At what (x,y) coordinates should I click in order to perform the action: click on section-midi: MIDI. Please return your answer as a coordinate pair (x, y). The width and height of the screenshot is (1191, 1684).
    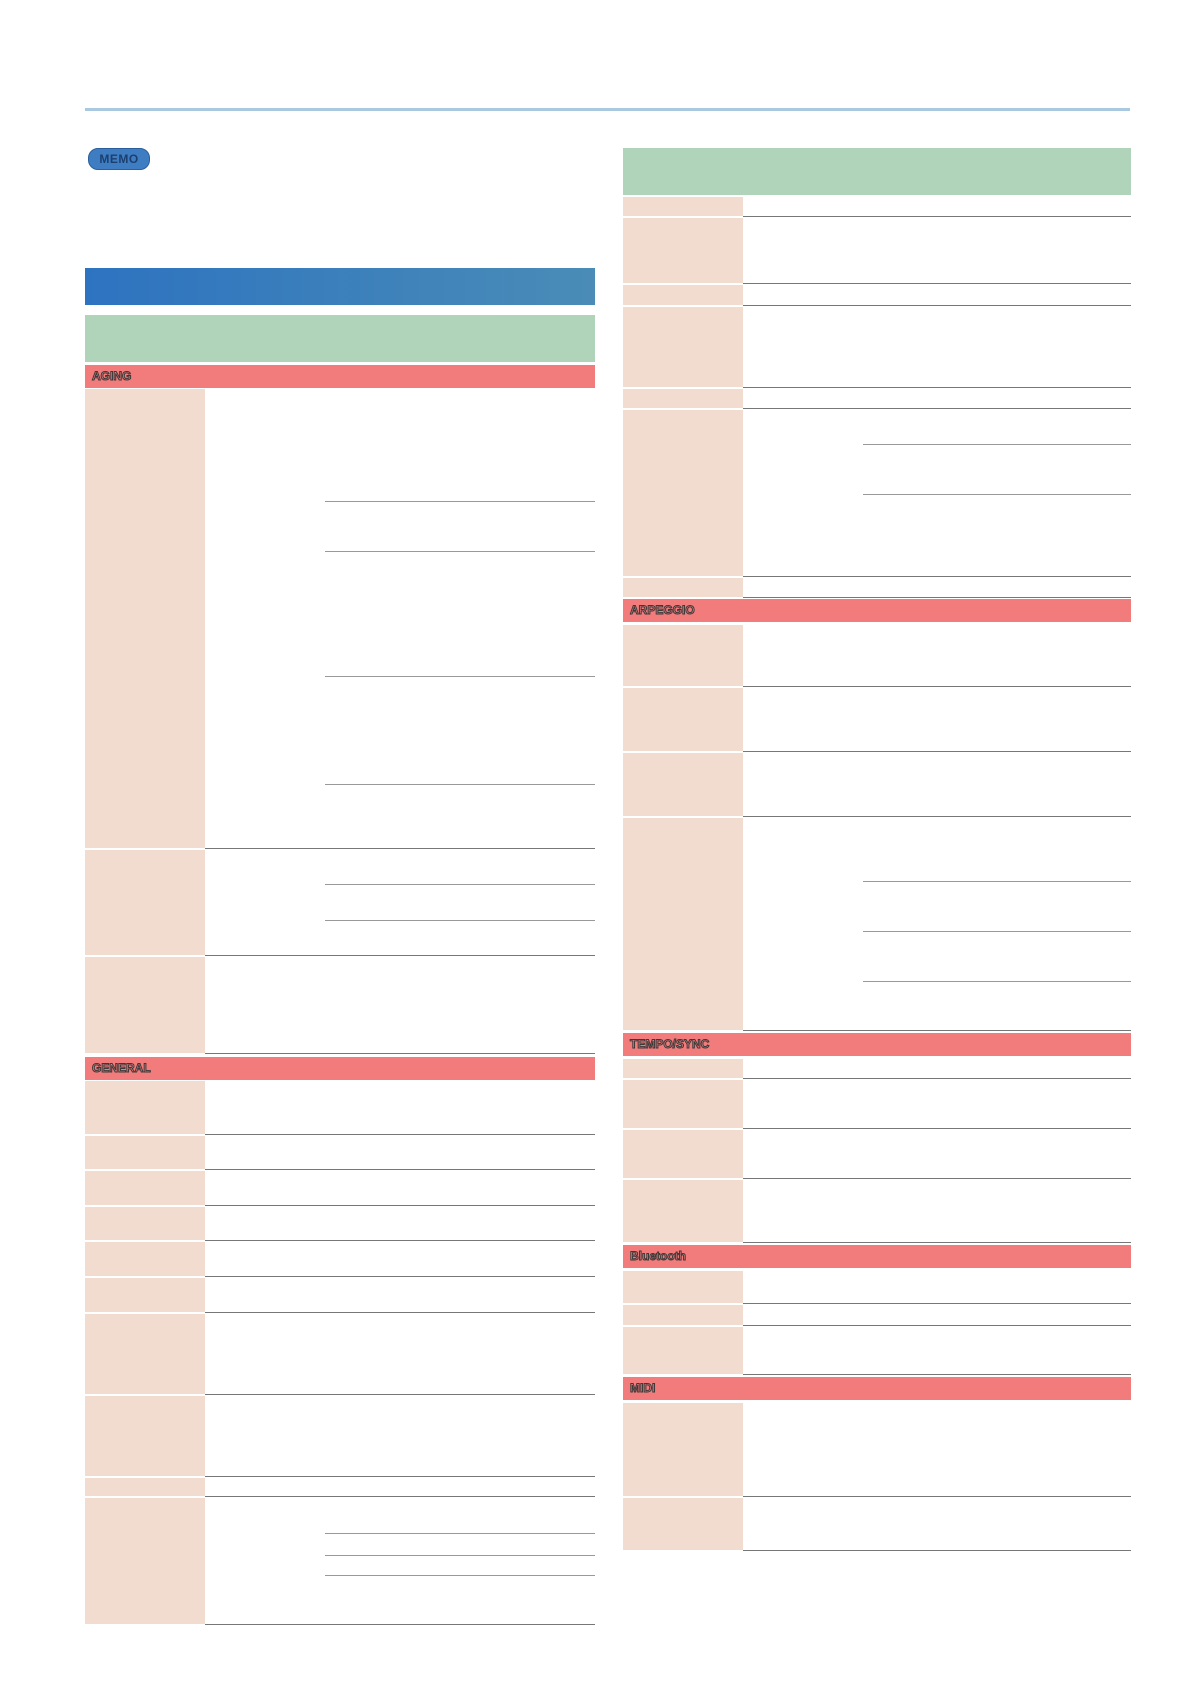
    Looking at the image, I should click on (877, 1388).